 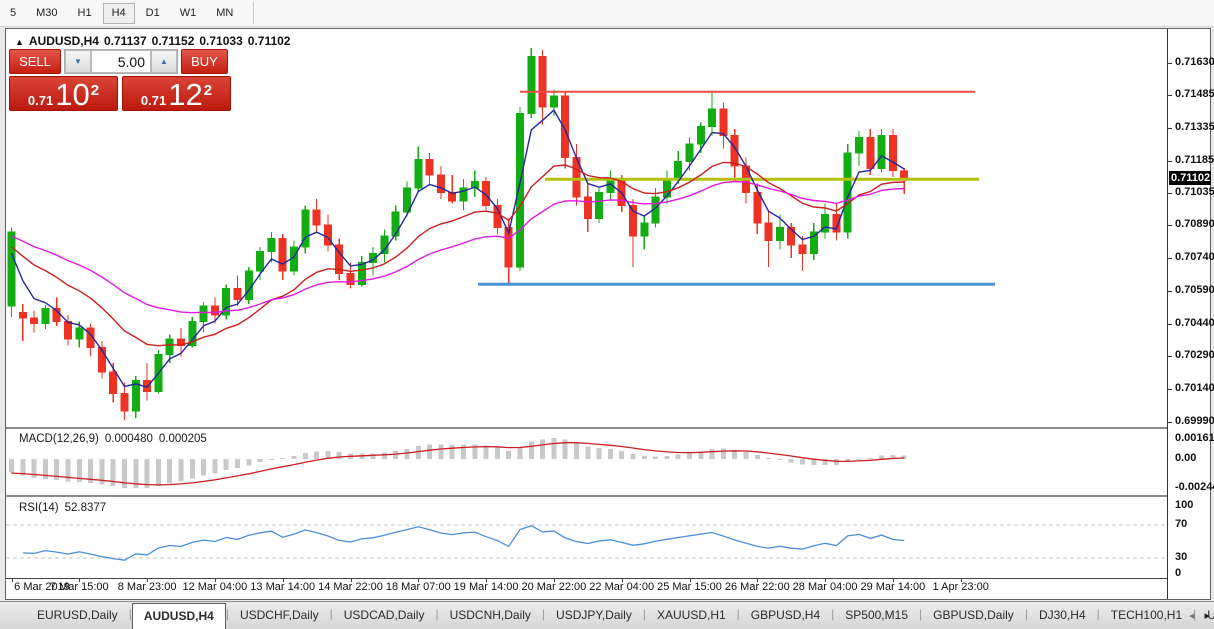 What do you see at coordinates (204, 61) in the screenshot?
I see `buy-button: BUY` at bounding box center [204, 61].